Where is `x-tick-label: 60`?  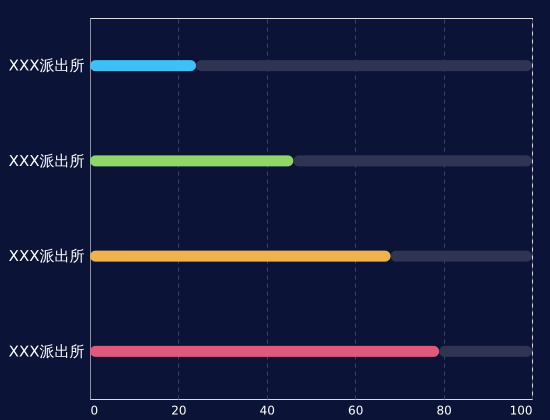 x-tick-label: 60 is located at coordinates (356, 411).